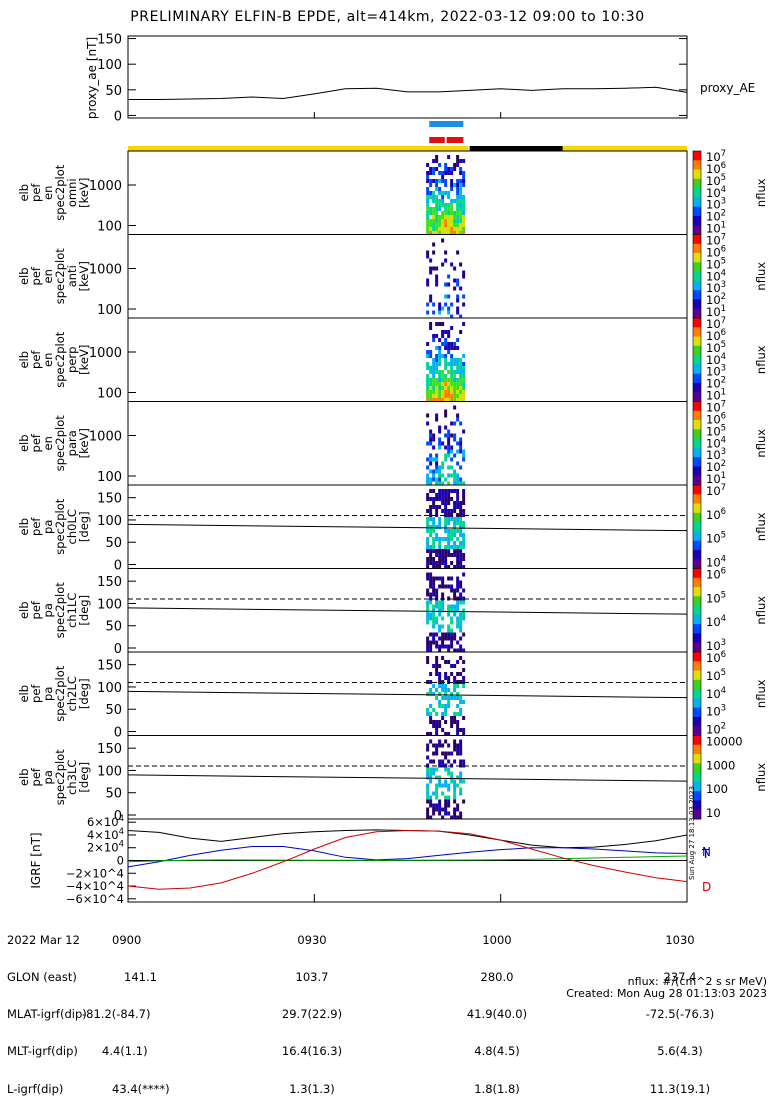 Image resolution: width=775 pixels, height=1108 pixels. Describe the element at coordinates (716, 430) in the screenshot. I see `colorbar-tick-label: 105` at that location.